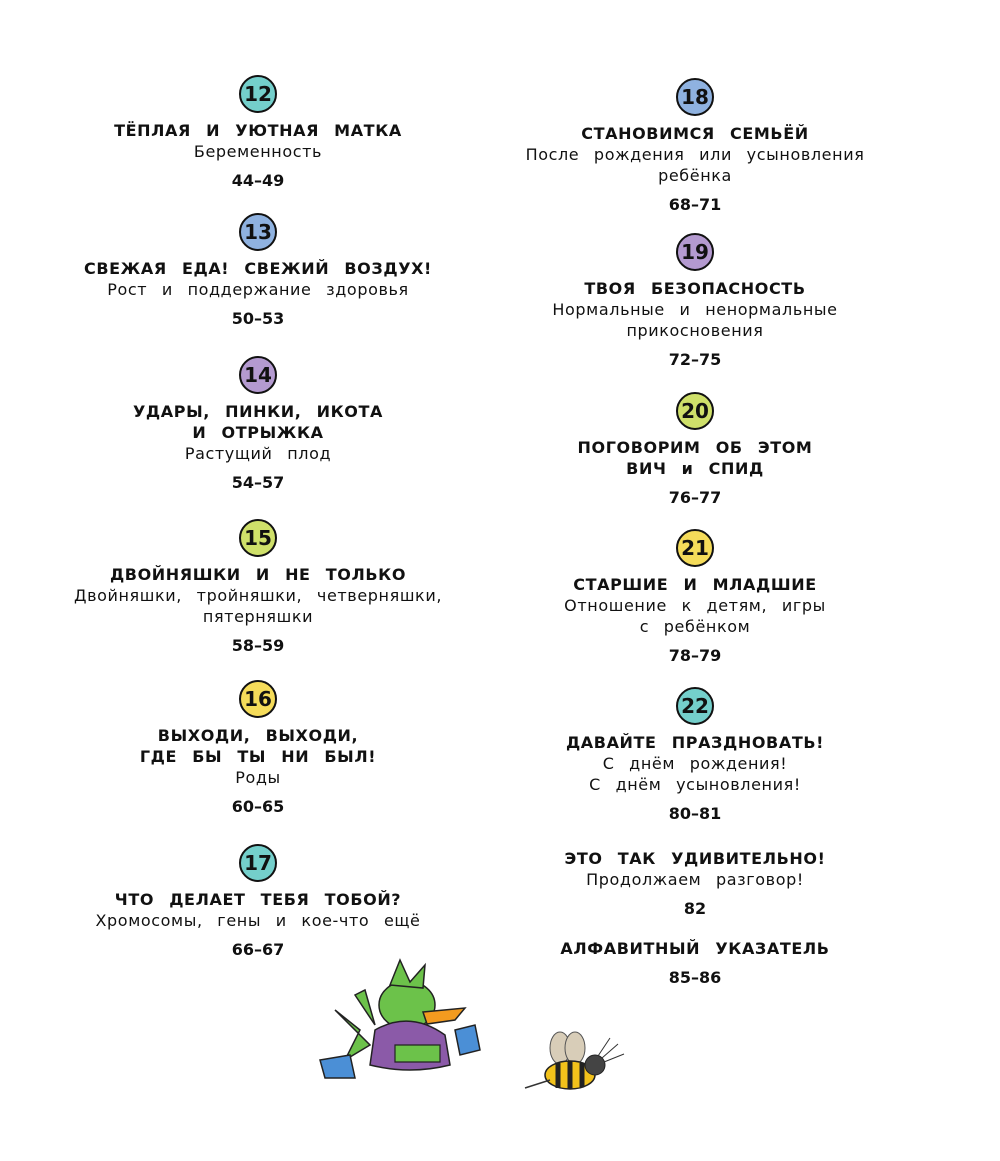 The height and width of the screenshot is (1161, 1000). I want to click on chapter-title: ВИЧ и СПИД, so click(695, 468).